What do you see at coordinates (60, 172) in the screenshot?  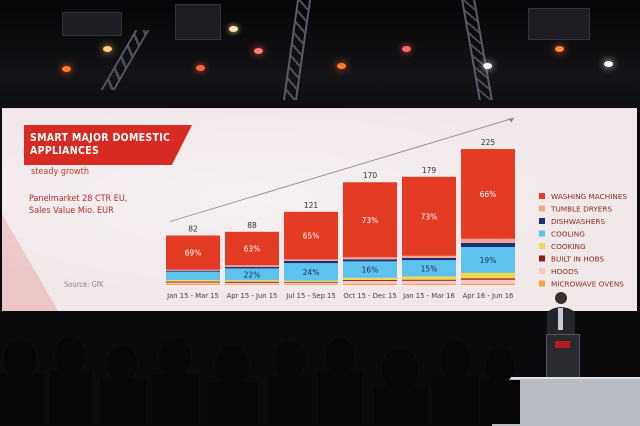 I see `slide-subtitle: steady growth` at bounding box center [60, 172].